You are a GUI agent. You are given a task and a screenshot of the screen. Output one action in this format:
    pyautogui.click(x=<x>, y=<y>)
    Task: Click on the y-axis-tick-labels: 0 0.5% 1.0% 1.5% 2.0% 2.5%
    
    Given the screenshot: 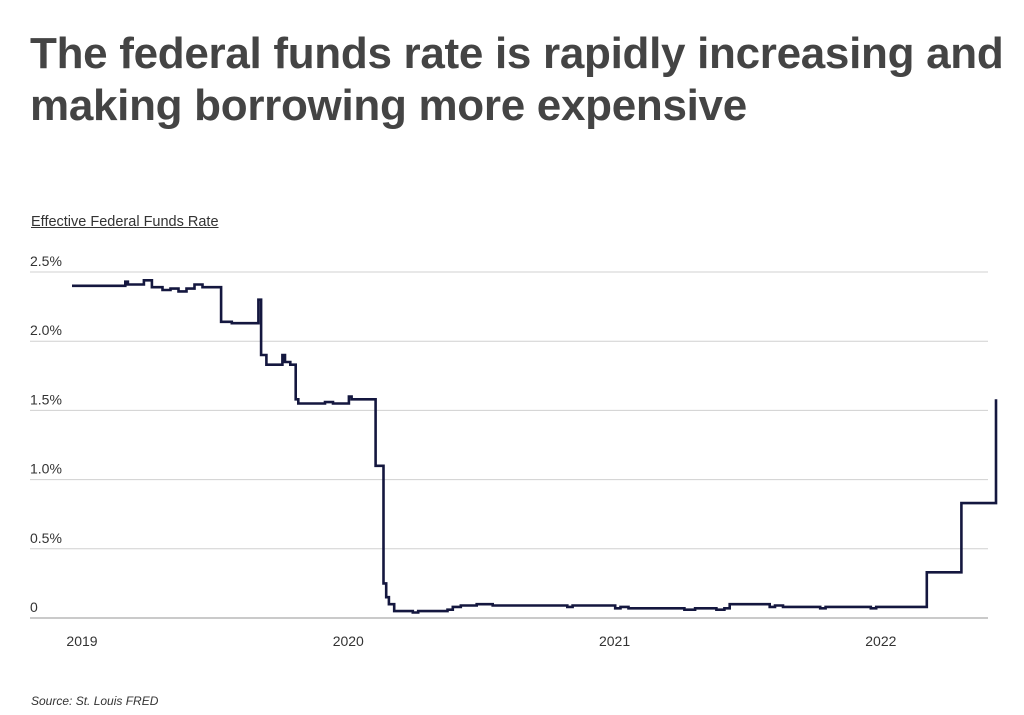 What is the action you would take?
    pyautogui.click(x=46, y=434)
    